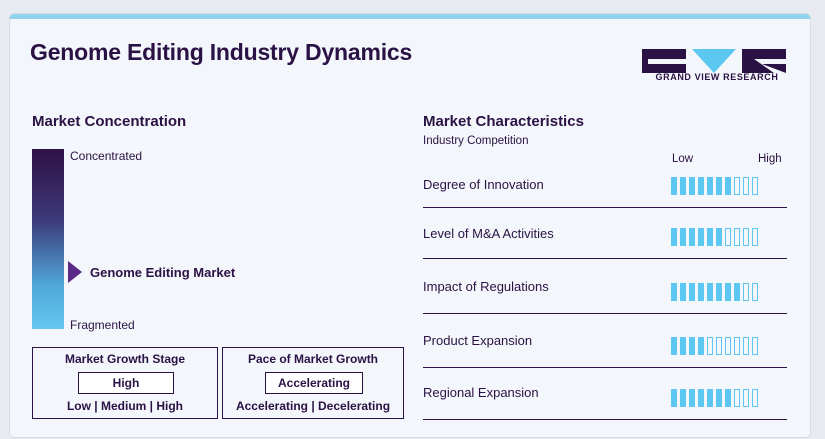 The image size is (825, 439). Describe the element at coordinates (683, 159) in the screenshot. I see `scale-low-label: Low` at that location.